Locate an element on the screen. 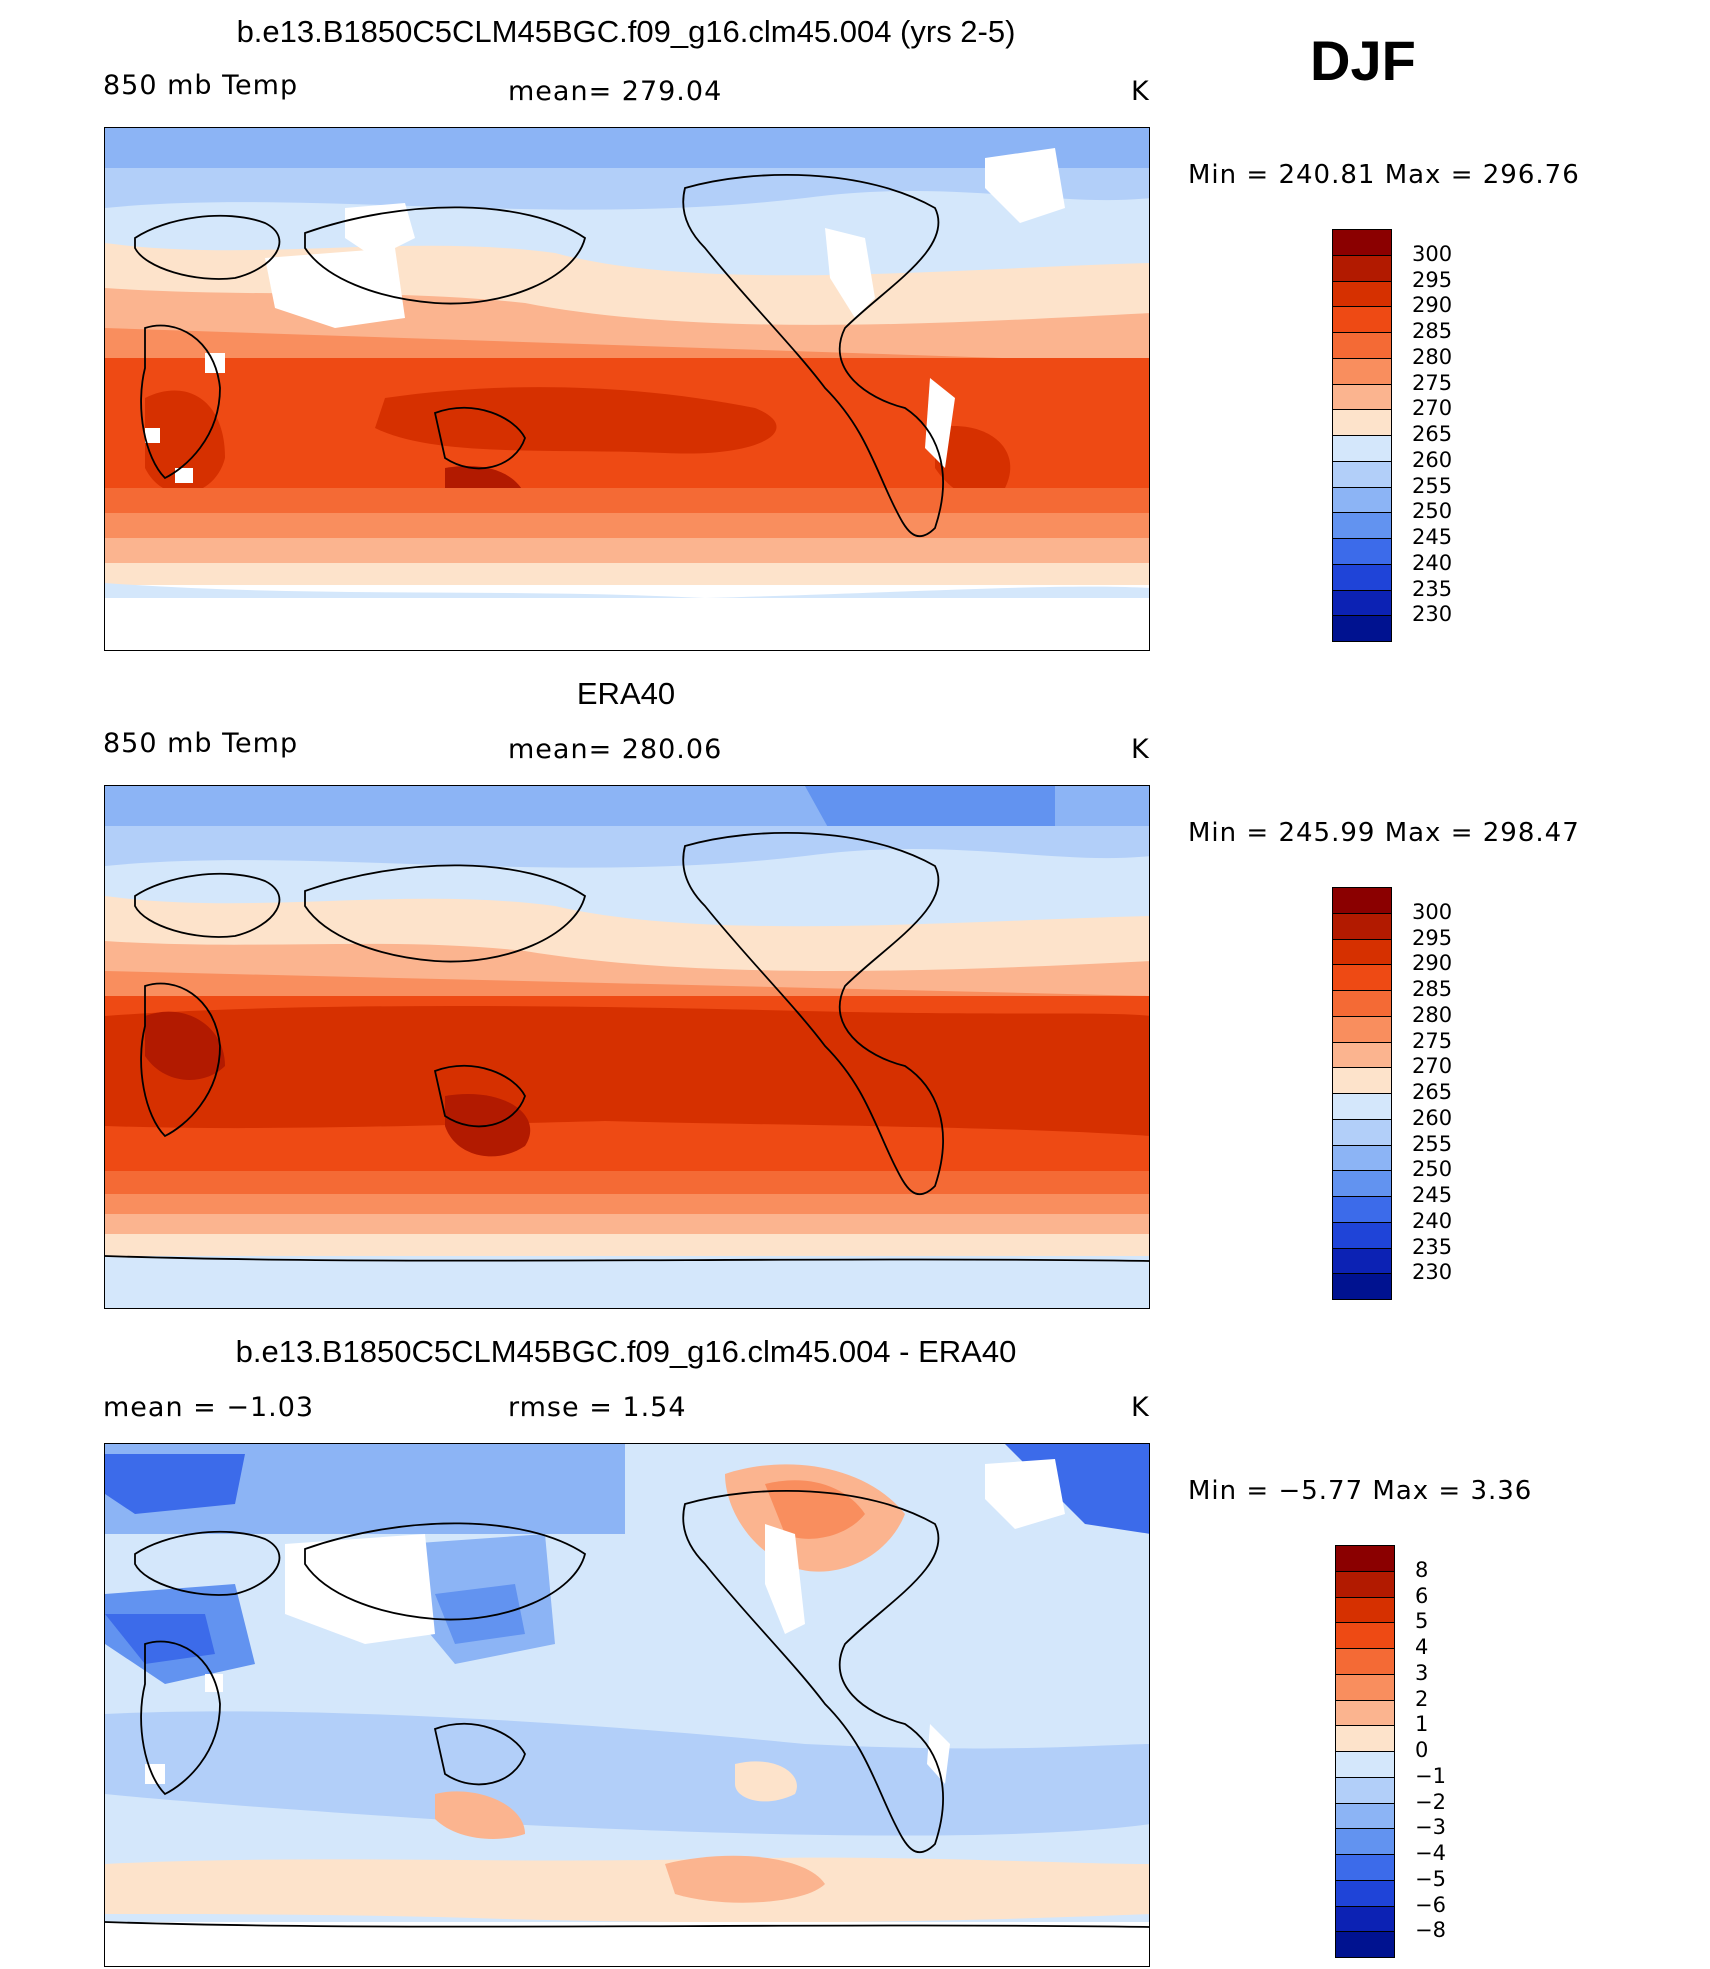  field-label: 850 mb Temp is located at coordinates (201, 743).